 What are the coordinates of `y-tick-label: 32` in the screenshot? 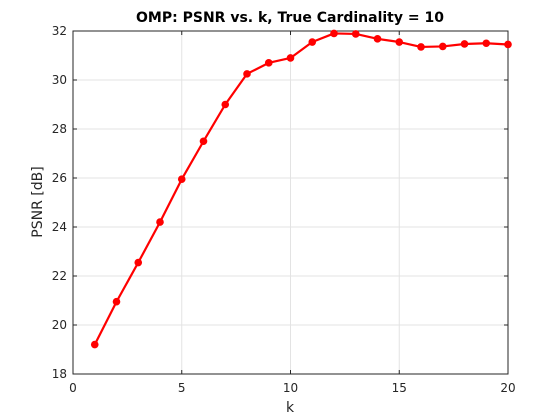 It's located at (59, 31).